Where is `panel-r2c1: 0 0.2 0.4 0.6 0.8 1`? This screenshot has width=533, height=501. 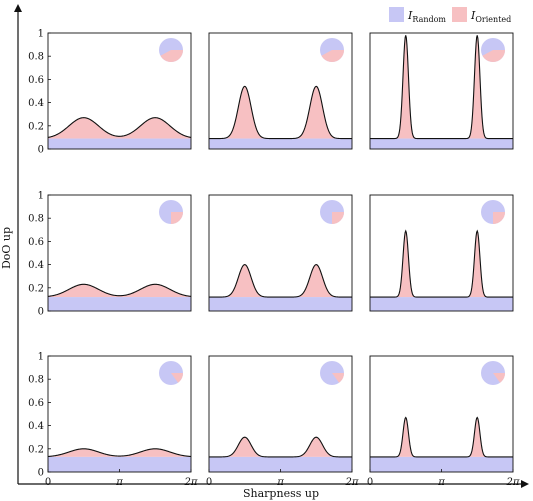 panel-r2c1: 0 0.2 0.4 0.6 0.8 1 is located at coordinates (110, 254).